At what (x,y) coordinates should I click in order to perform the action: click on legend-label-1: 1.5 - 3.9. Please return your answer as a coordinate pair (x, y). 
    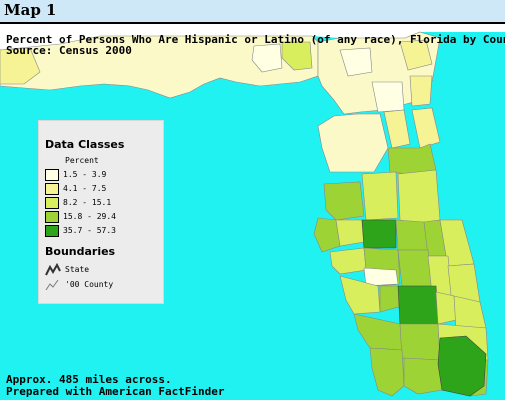
    Looking at the image, I should click on (85, 174).